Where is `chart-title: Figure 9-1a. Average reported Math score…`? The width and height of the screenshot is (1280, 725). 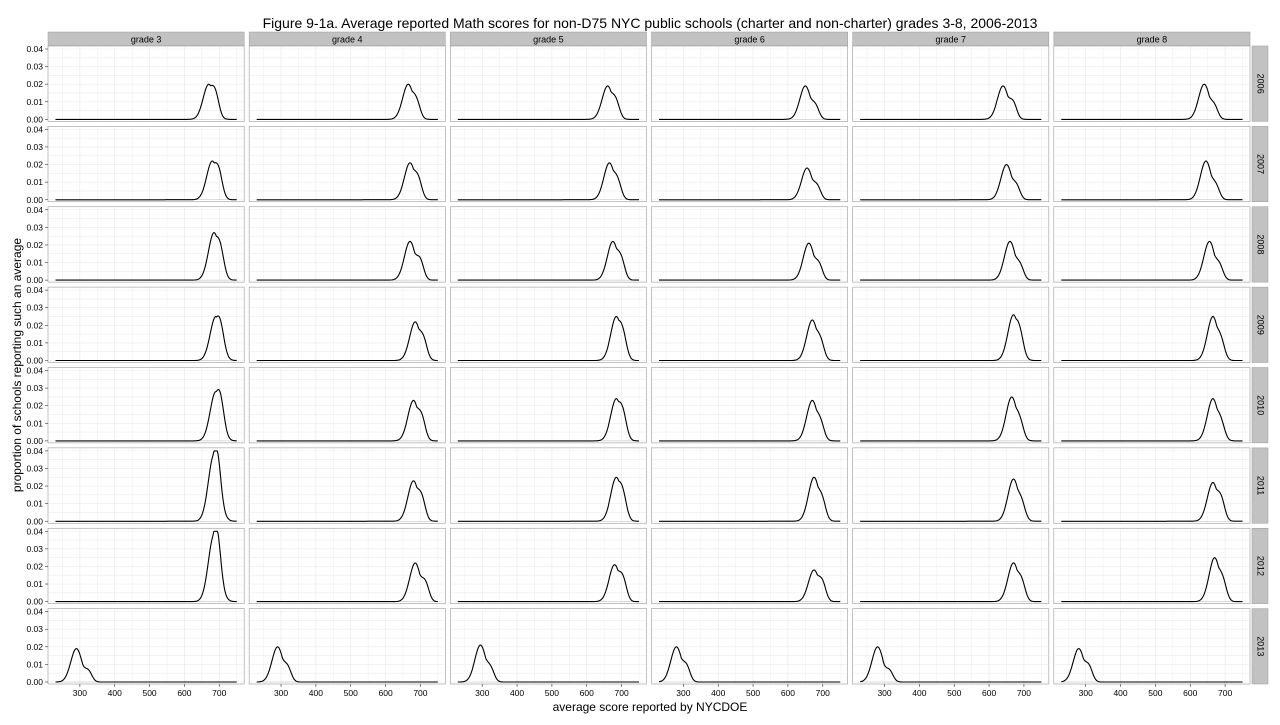 chart-title: Figure 9-1a. Average reported Math score… is located at coordinates (650, 23).